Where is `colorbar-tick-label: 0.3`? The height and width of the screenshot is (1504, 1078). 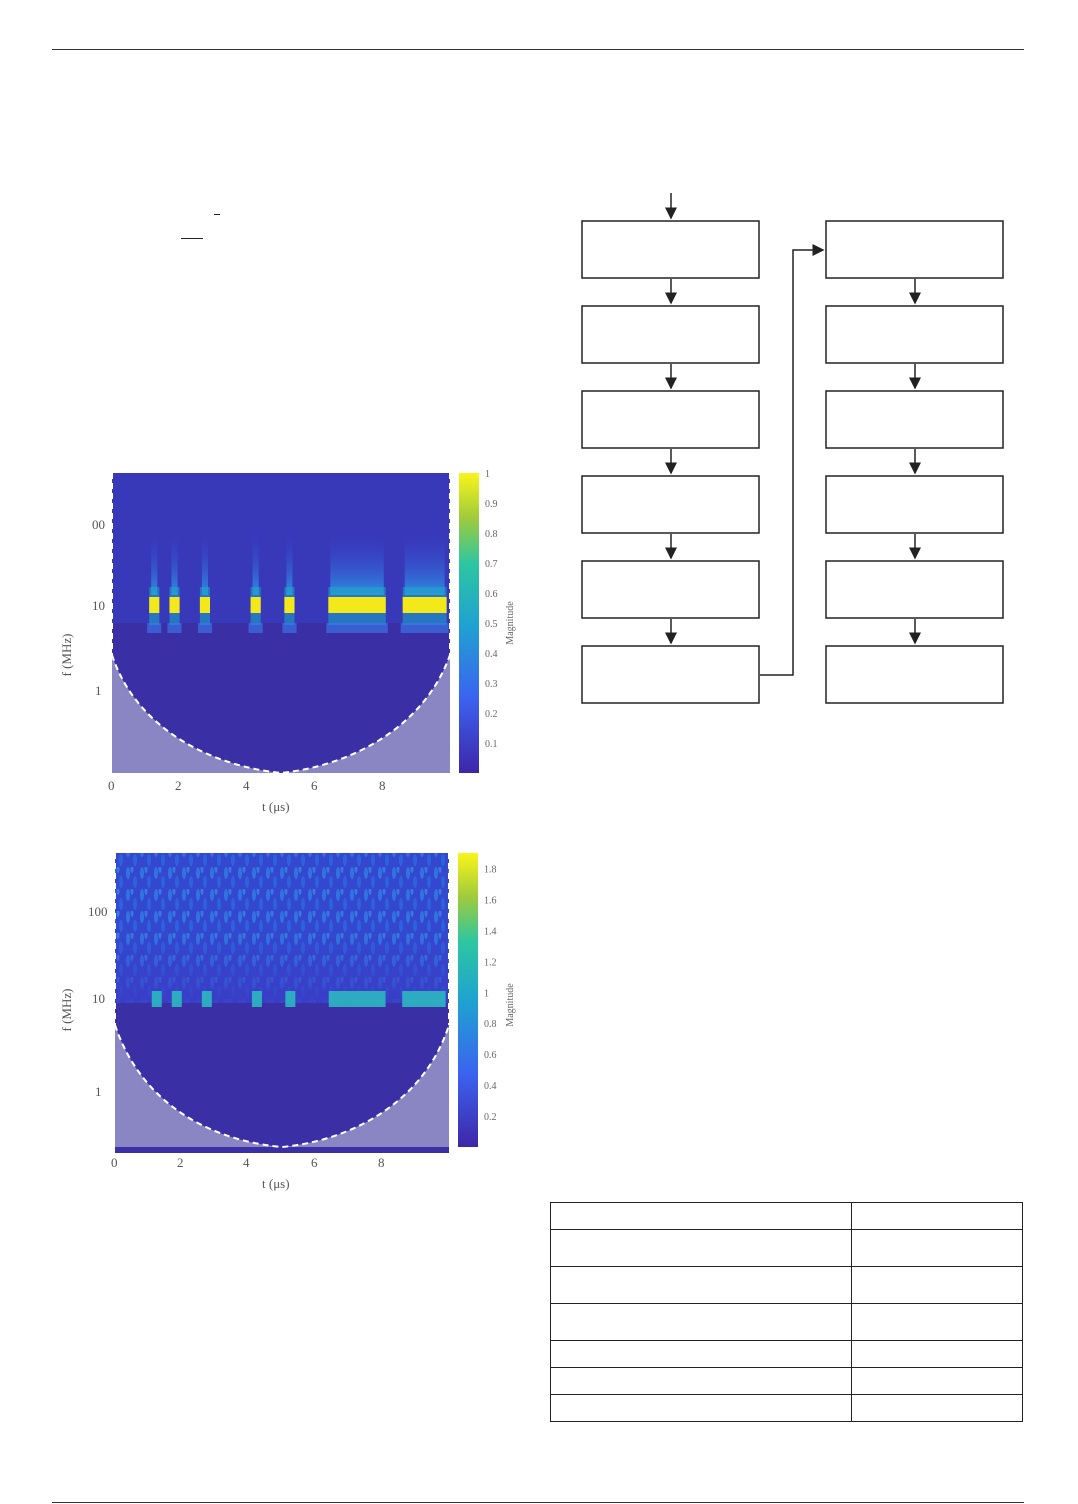 colorbar-tick-label: 0.3 is located at coordinates (491, 684).